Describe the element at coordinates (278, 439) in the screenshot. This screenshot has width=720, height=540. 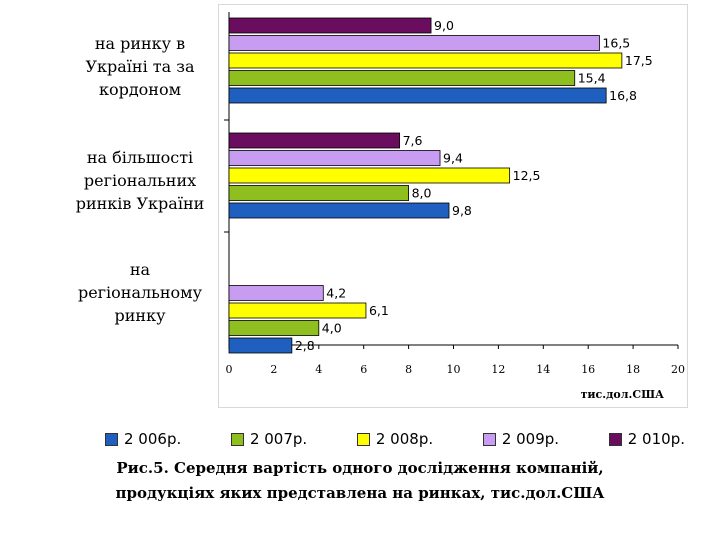
I see `legend-label: 2 007р.` at that location.